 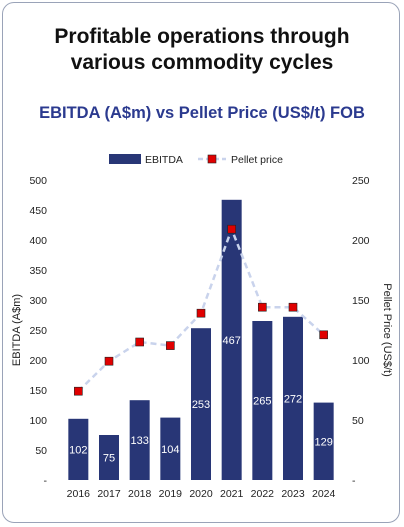 I want to click on bar-value-label: 467, so click(x=231, y=341).